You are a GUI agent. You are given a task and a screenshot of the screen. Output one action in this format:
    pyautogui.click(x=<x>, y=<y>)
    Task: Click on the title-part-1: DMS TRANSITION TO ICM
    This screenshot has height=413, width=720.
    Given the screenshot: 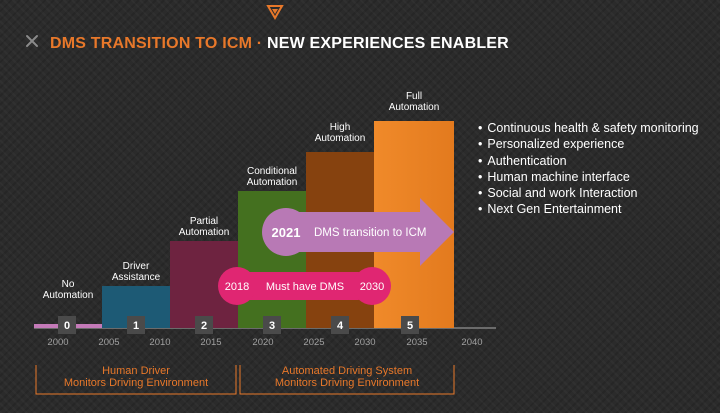 What is the action you would take?
    pyautogui.click(x=151, y=43)
    